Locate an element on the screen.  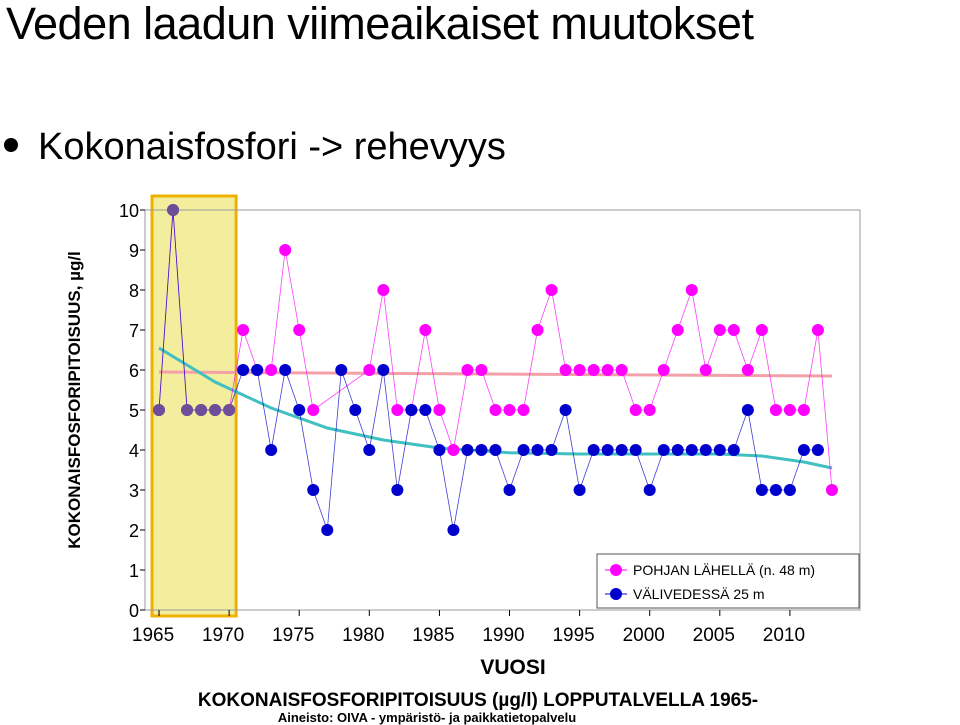
legend-label: VÄLIVEDESSÄ 25 m is located at coordinates (699, 594).